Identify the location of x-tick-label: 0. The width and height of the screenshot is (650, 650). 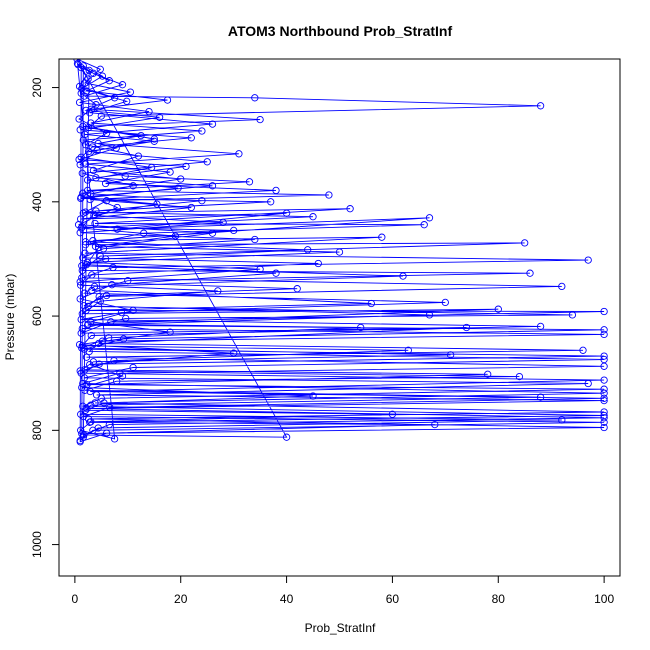
(75, 599).